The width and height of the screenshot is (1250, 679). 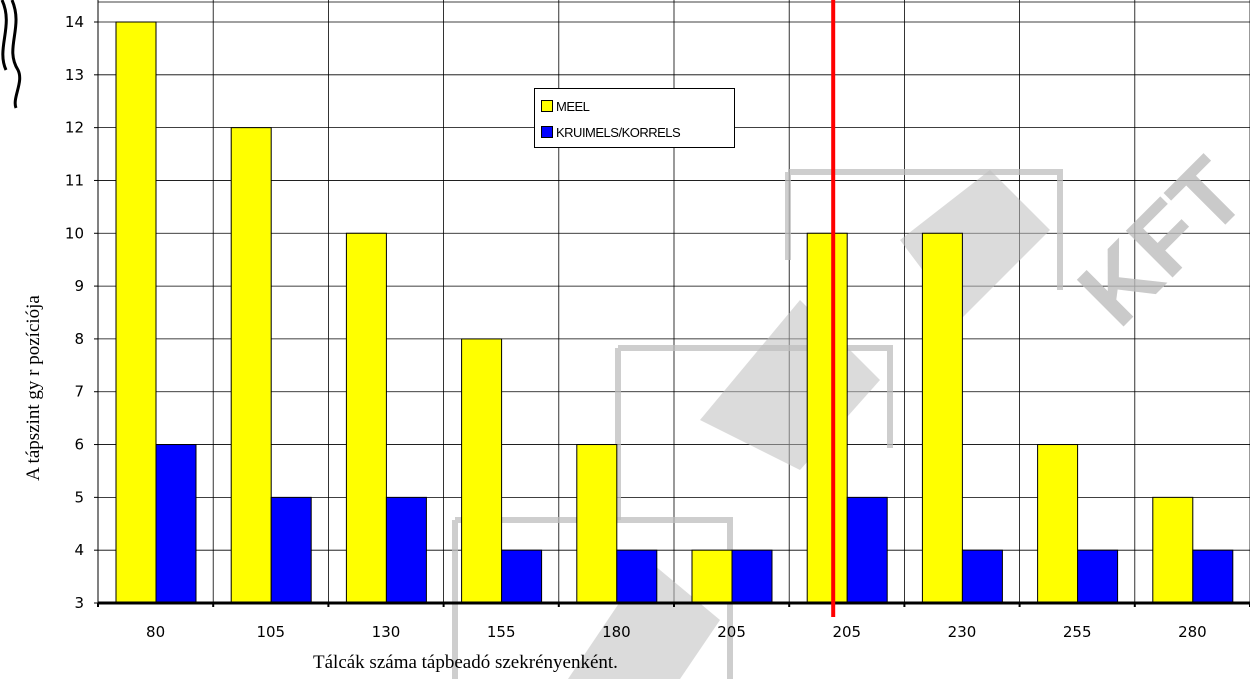 I want to click on legend-item-kruimels: KRUIMELS/KORRELS, so click(x=634, y=132).